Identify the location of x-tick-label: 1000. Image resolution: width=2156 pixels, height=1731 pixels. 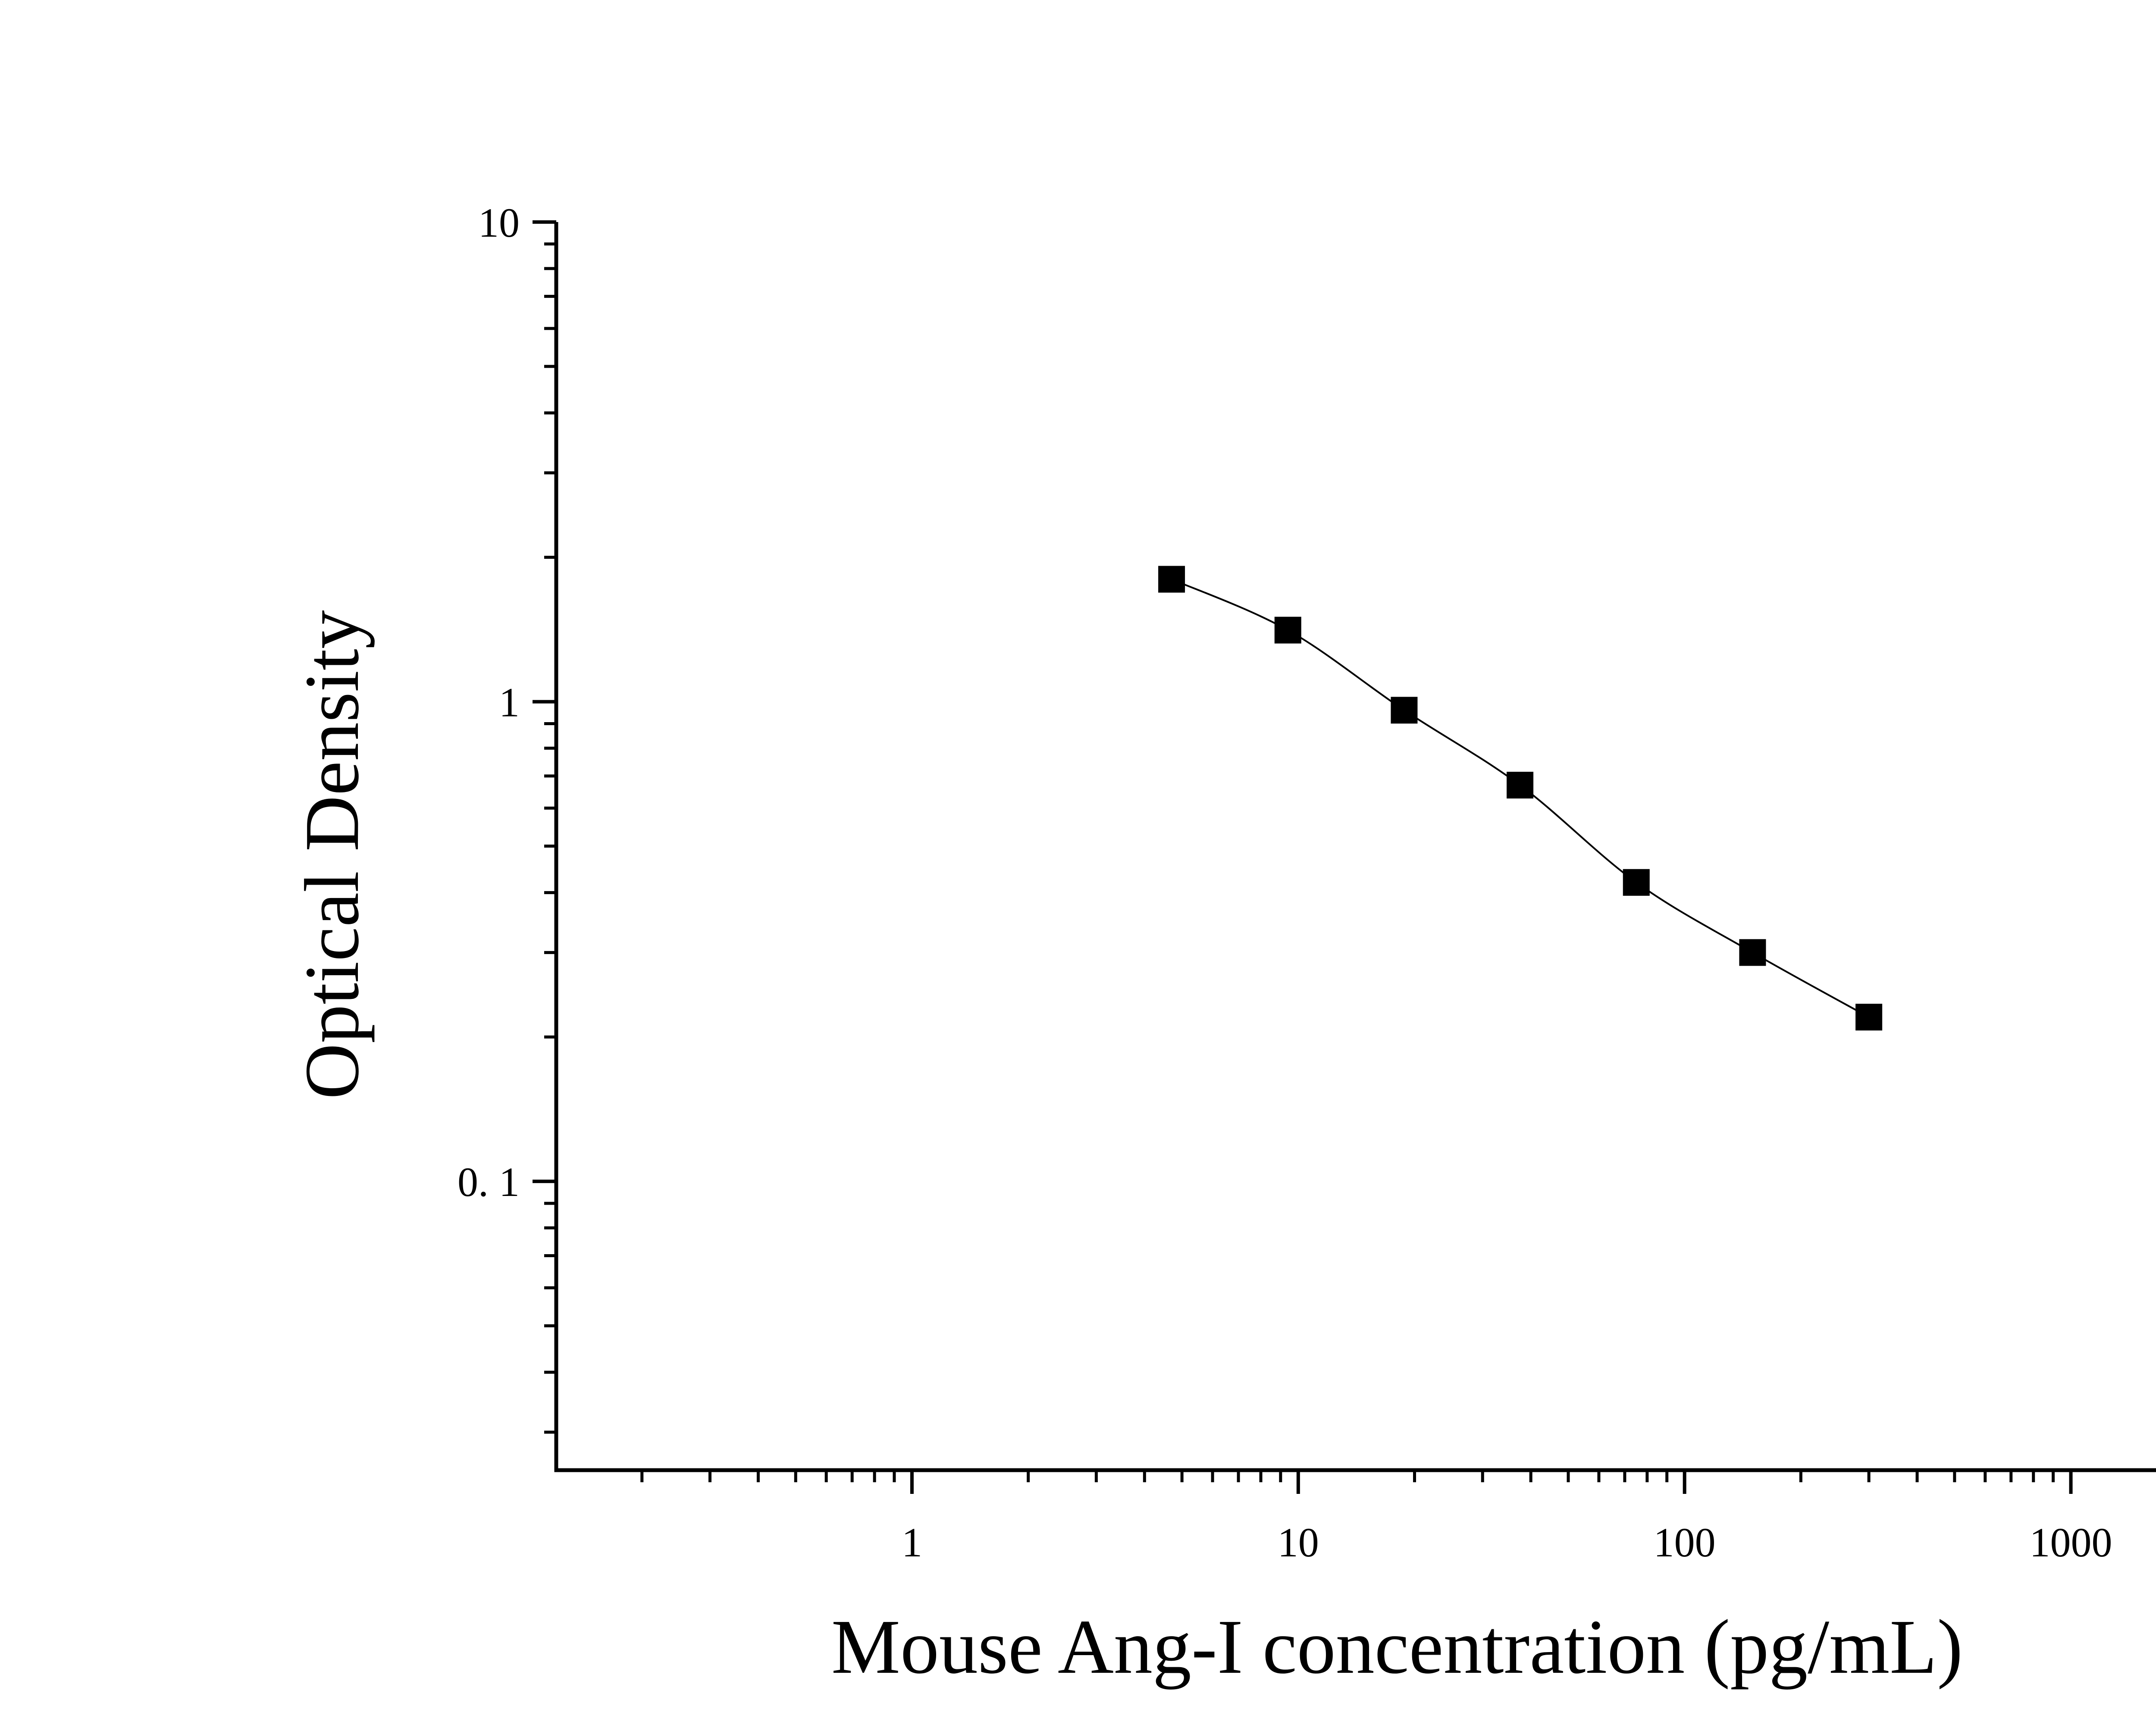
(2071, 1542).